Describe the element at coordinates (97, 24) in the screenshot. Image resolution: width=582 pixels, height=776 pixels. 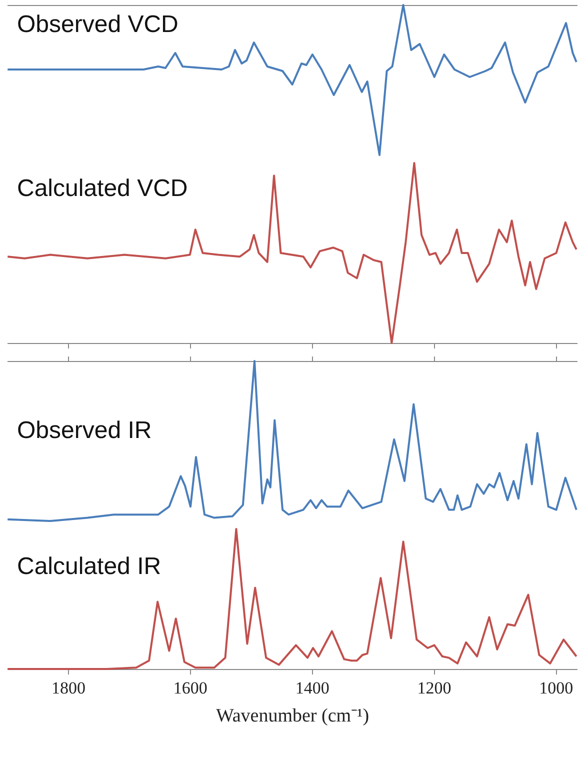
I see `series-label: Observed VCD` at that location.